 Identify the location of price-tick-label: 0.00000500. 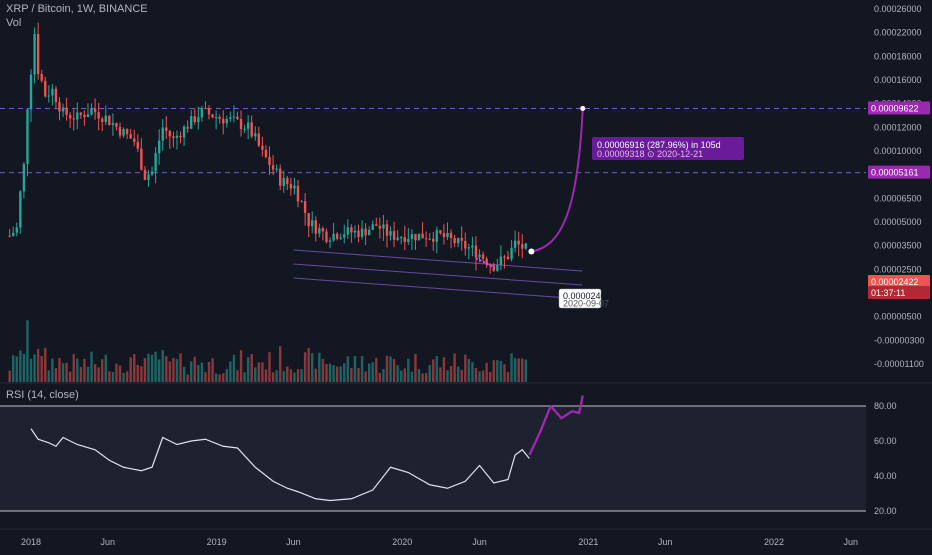
(898, 317).